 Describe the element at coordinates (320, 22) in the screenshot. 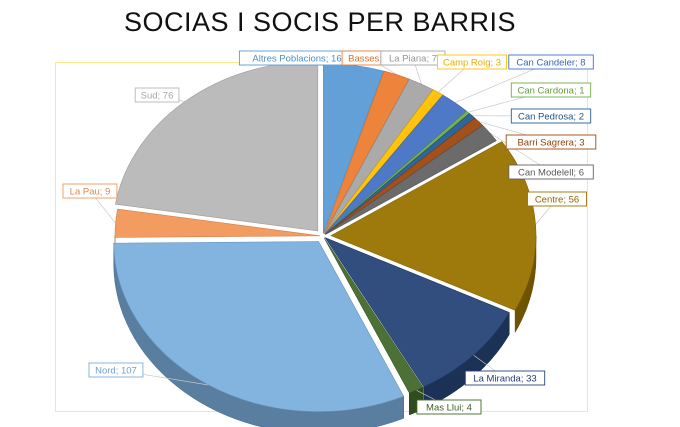

I see `chart-title: SOCIAS I SOCIS PER BARRIS` at that location.